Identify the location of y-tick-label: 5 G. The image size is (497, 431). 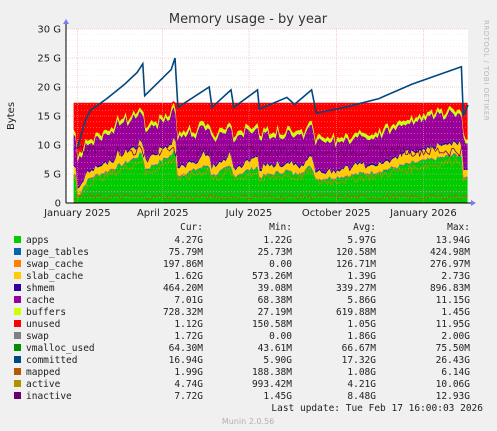
(52, 175).